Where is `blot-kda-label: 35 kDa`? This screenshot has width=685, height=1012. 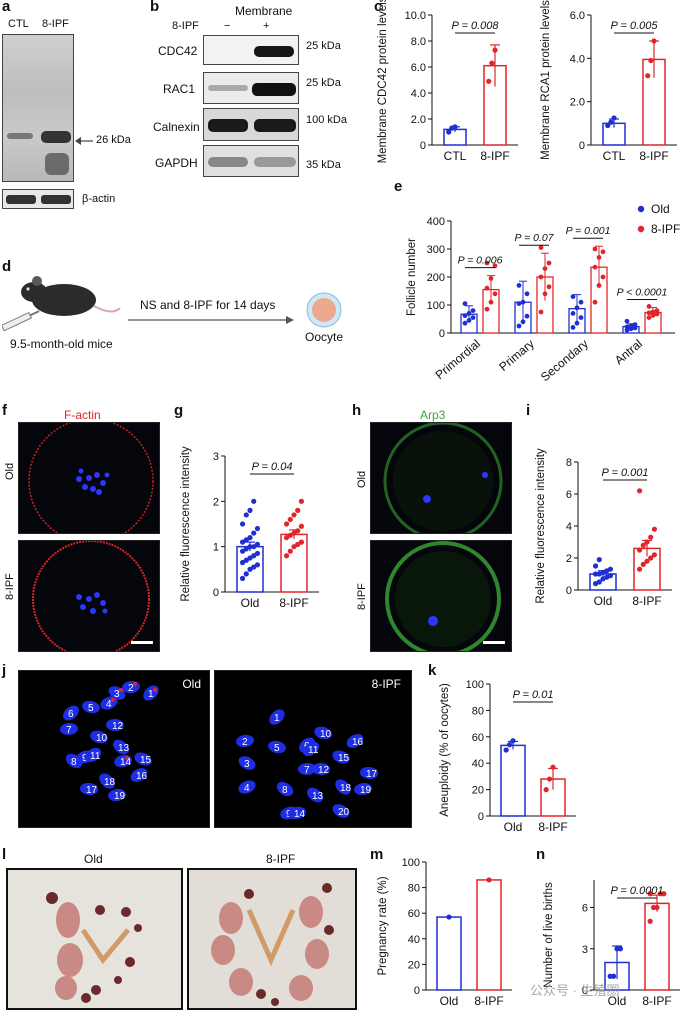
blot-kda-label: 35 kDa is located at coordinates (323, 165).